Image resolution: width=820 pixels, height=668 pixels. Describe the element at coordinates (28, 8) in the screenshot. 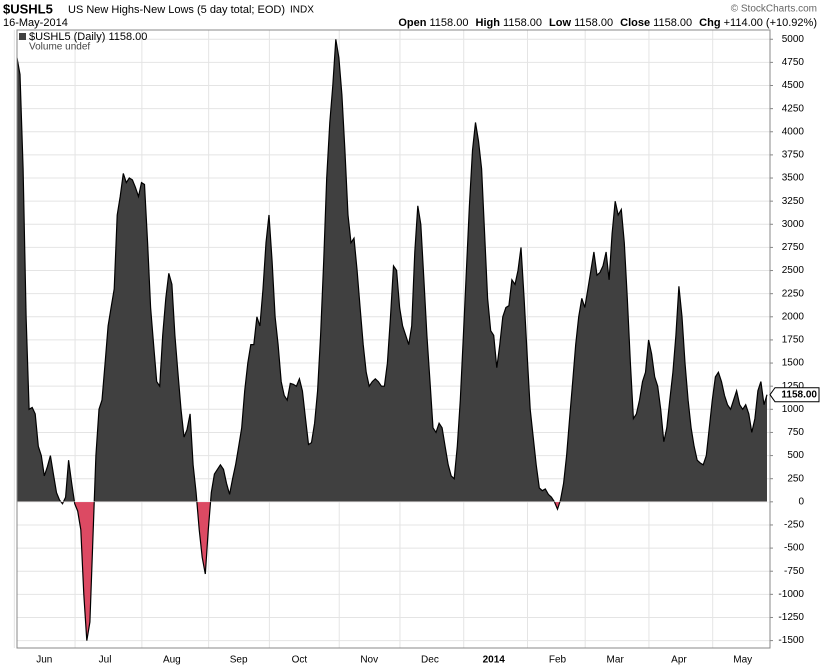

I see `symbol: $USHL5` at that location.